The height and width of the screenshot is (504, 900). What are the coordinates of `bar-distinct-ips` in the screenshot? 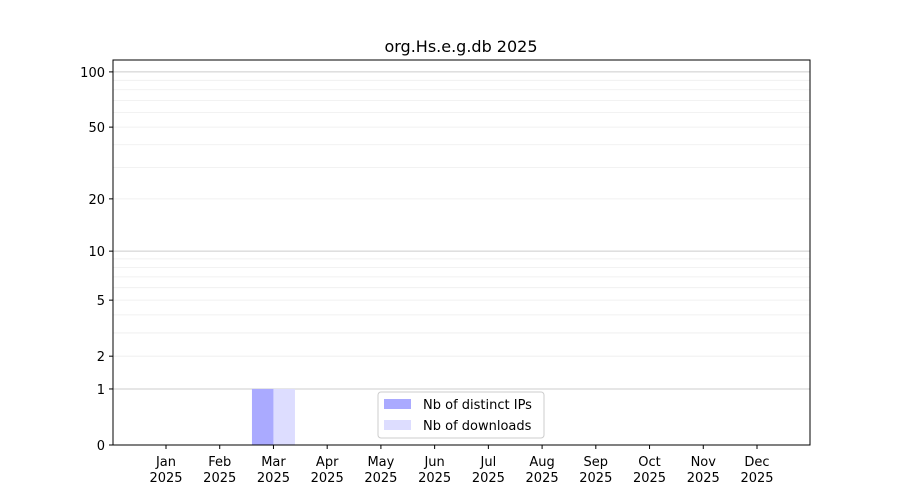 It's located at (262, 416).